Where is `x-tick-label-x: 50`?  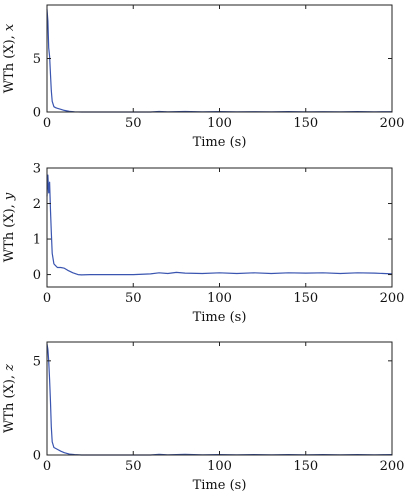 x-tick-label-x: 50 is located at coordinates (133, 123).